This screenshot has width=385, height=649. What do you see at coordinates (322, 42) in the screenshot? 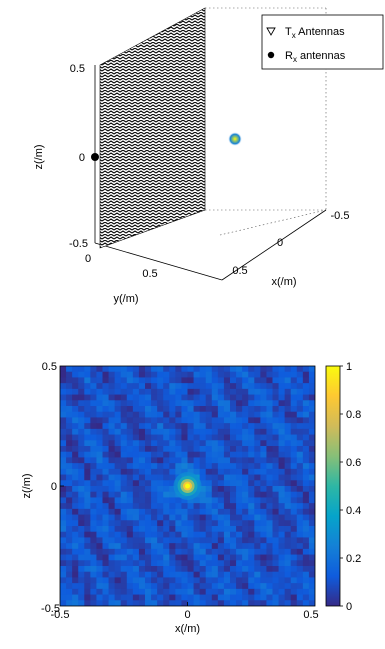
I see `legend: Tx Antennas Rx antennas` at bounding box center [322, 42].